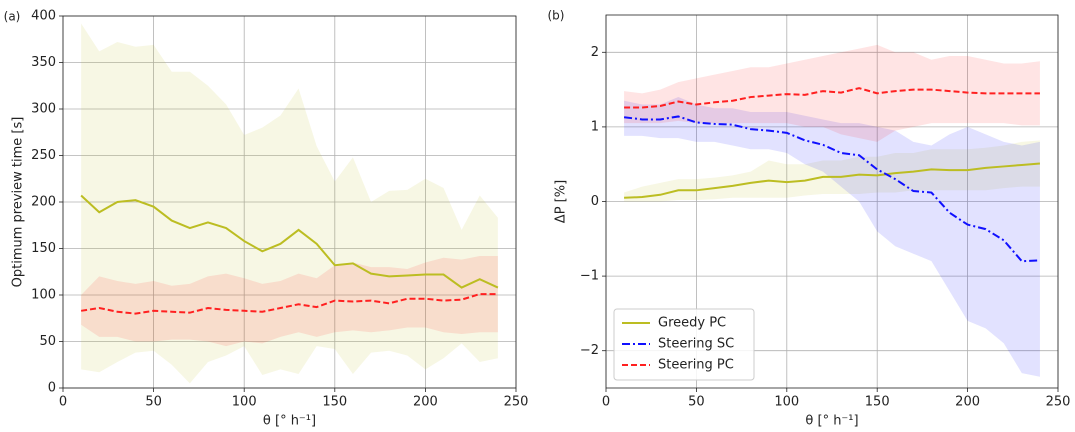 This screenshot has width=1075, height=432. What do you see at coordinates (696, 344) in the screenshot?
I see `legend-label: Steering SC` at bounding box center [696, 344].